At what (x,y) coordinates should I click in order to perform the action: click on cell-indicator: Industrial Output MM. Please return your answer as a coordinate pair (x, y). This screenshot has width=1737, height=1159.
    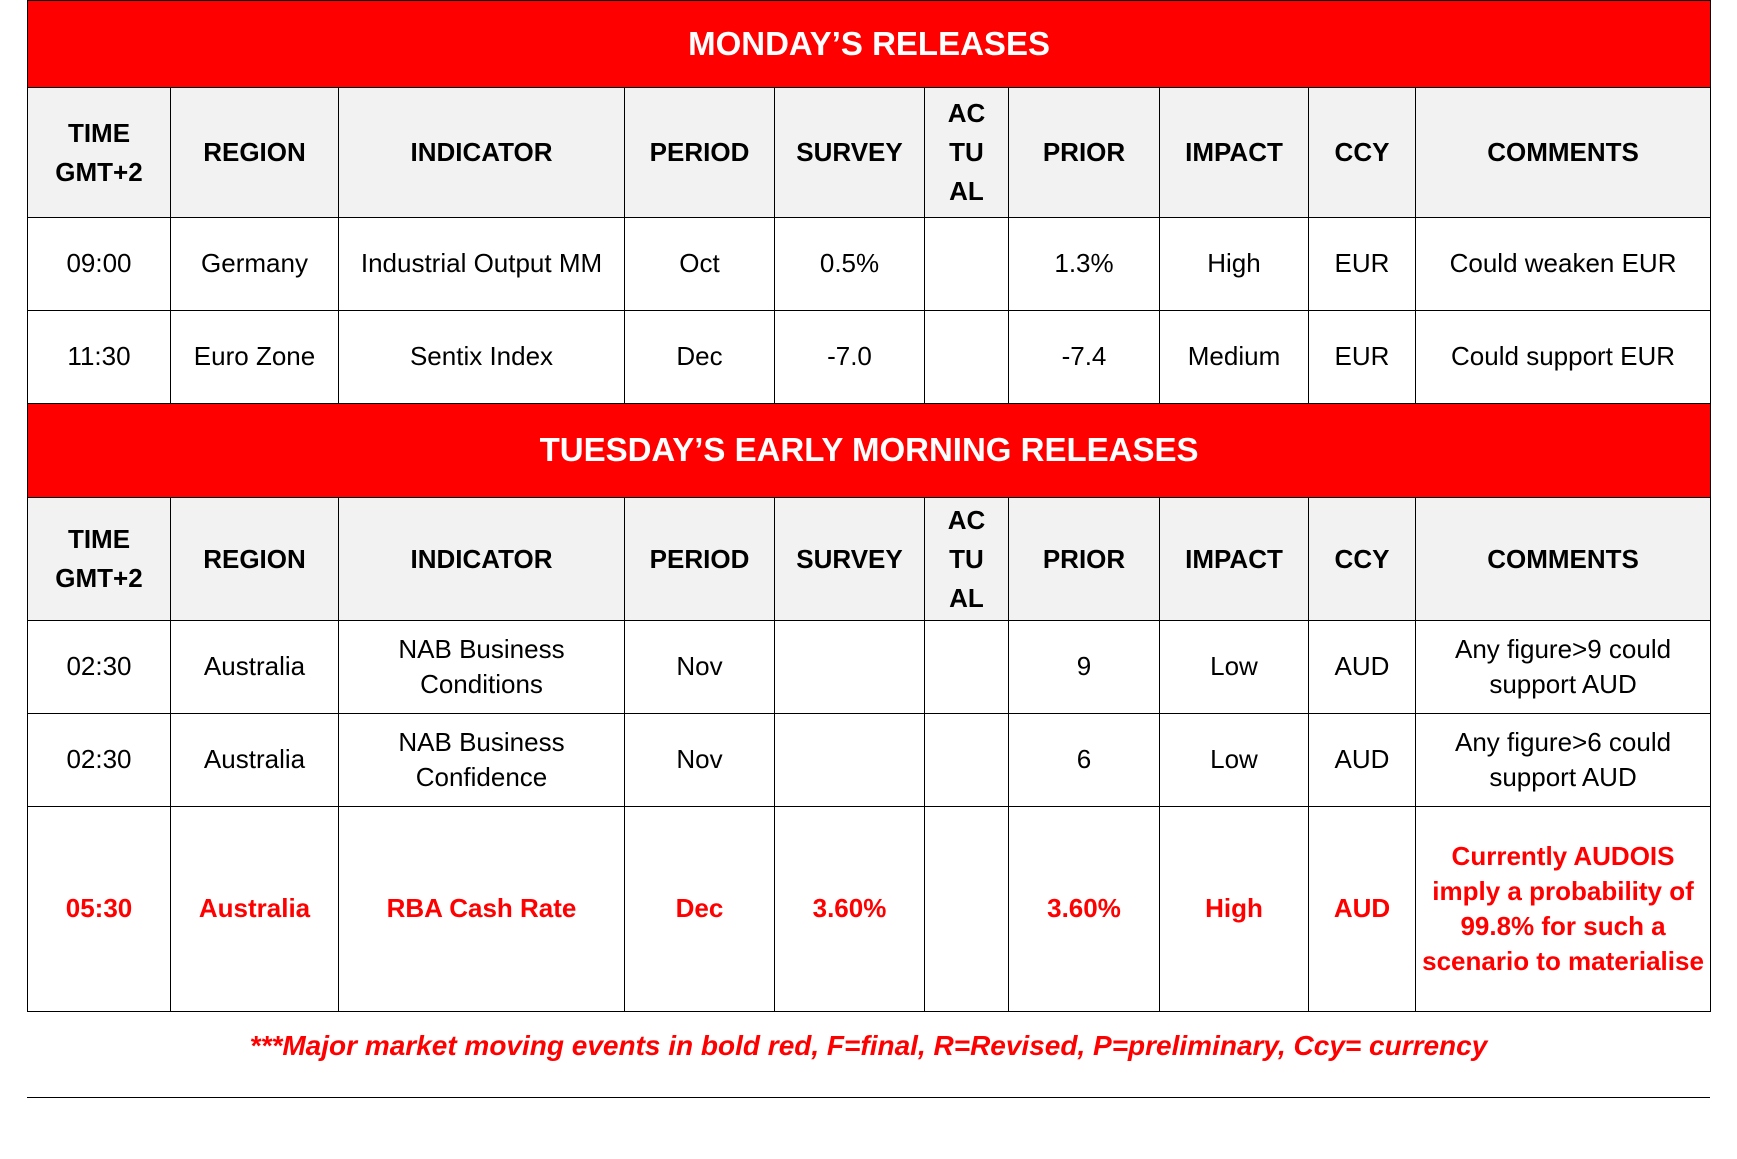
    Looking at the image, I should click on (481, 264).